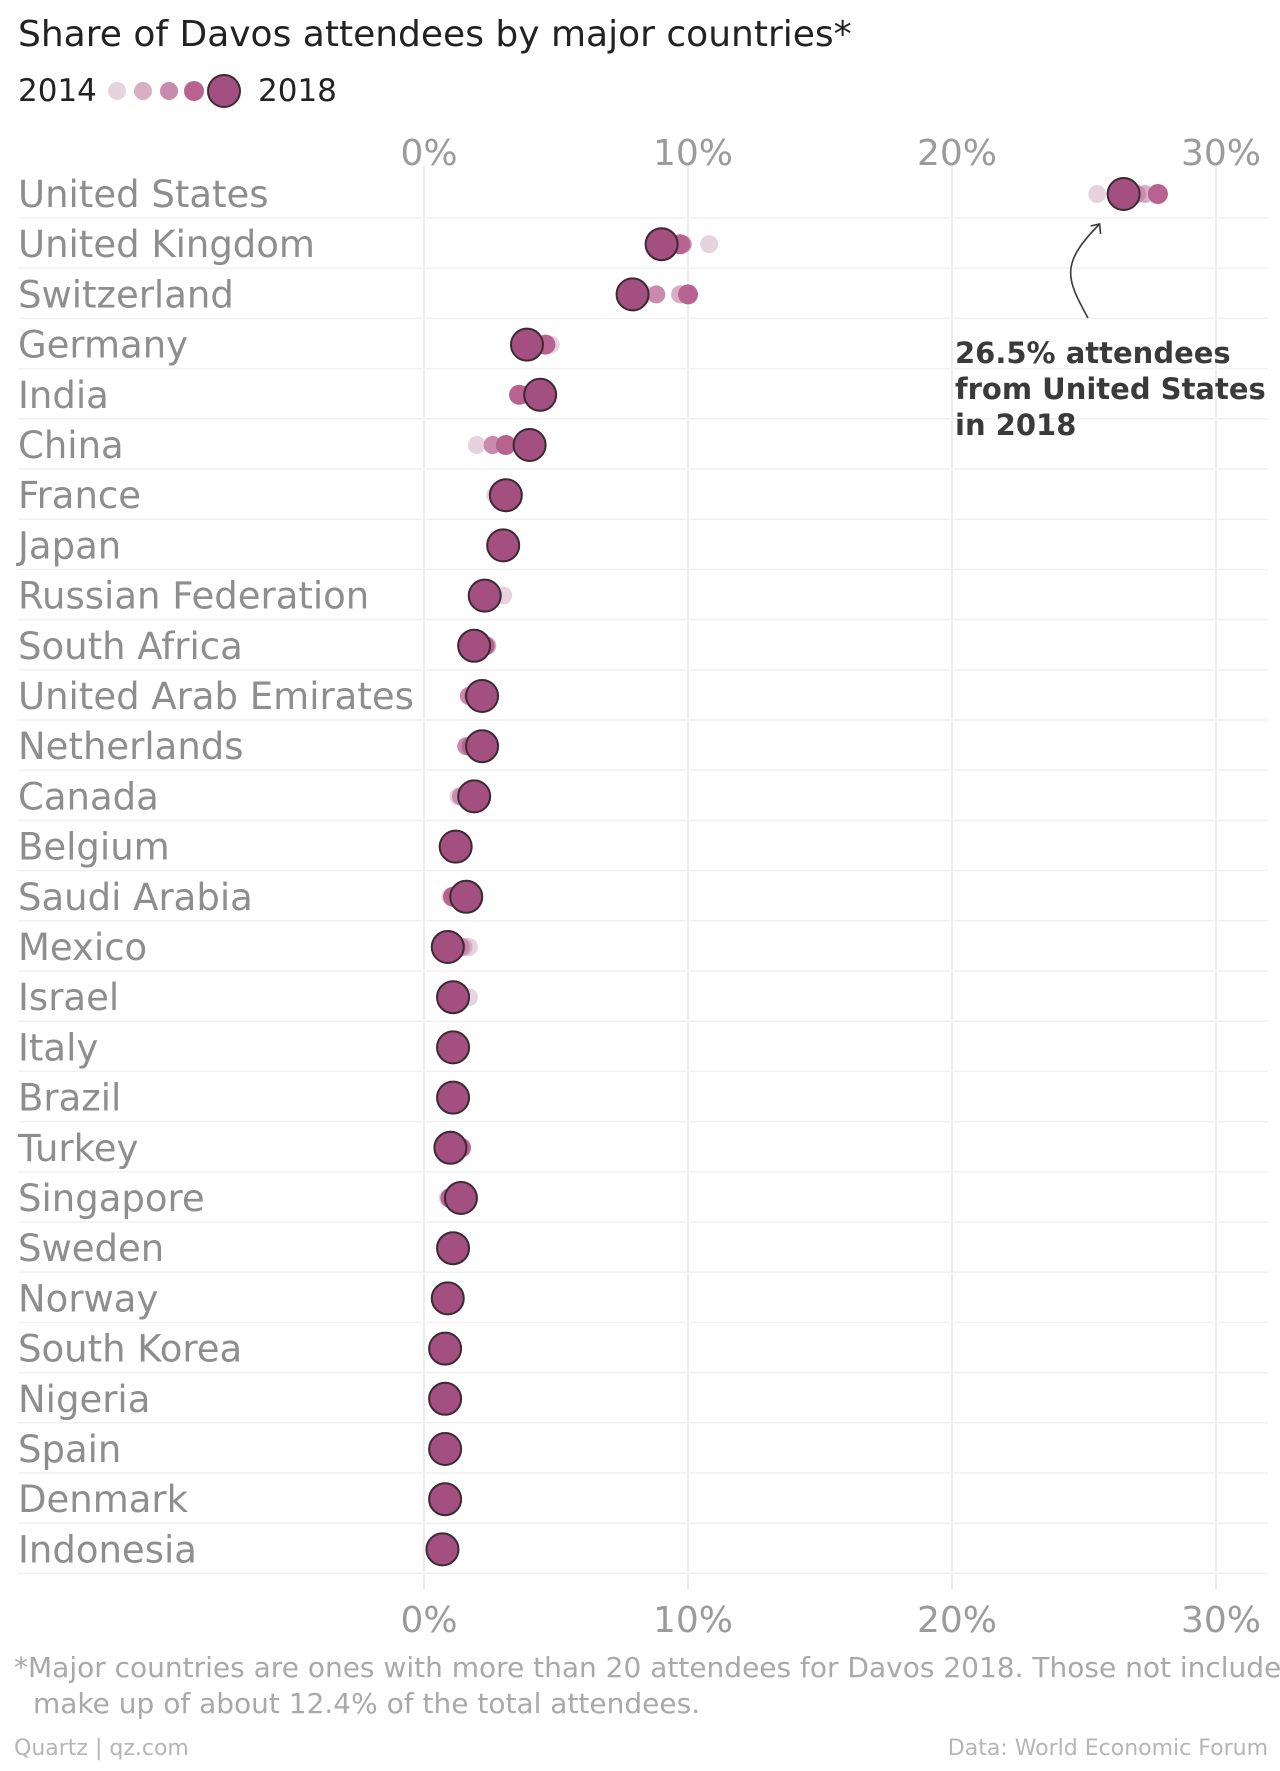 The height and width of the screenshot is (1771, 1280). Describe the element at coordinates (68, 545) in the screenshot. I see `country-label: Japan` at that location.